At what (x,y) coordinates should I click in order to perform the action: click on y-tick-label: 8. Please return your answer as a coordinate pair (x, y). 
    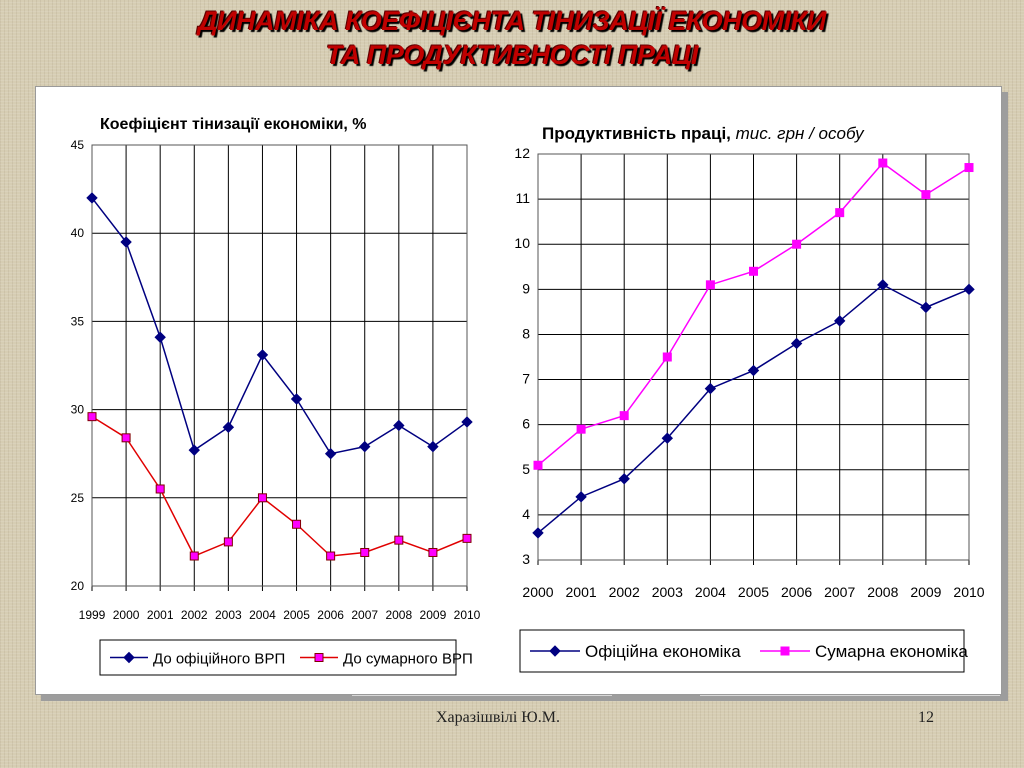
    Looking at the image, I should click on (526, 333).